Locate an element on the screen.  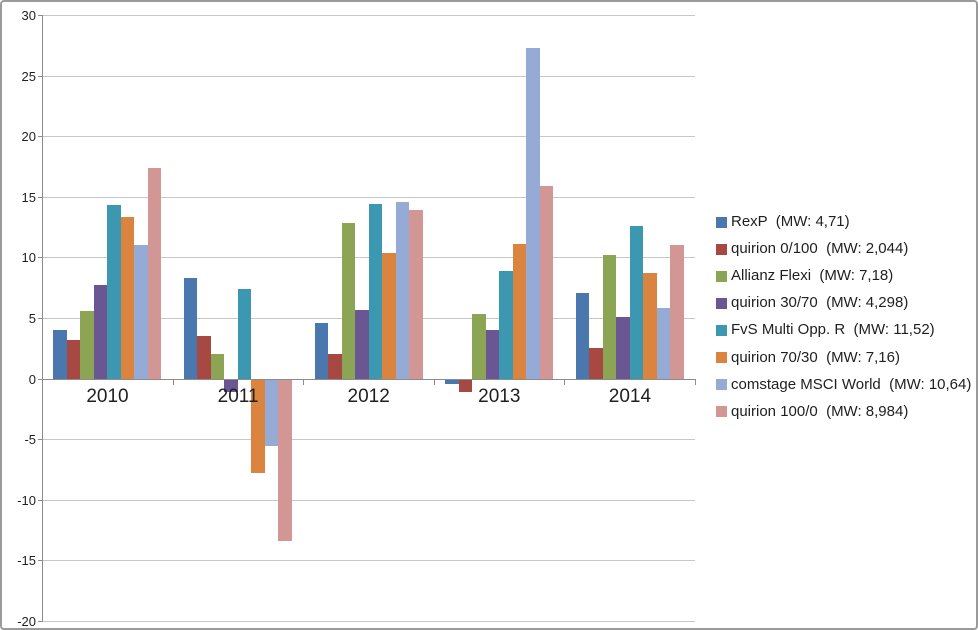
legend-item-label: RexP (MW: 4,71) is located at coordinates (790, 221).